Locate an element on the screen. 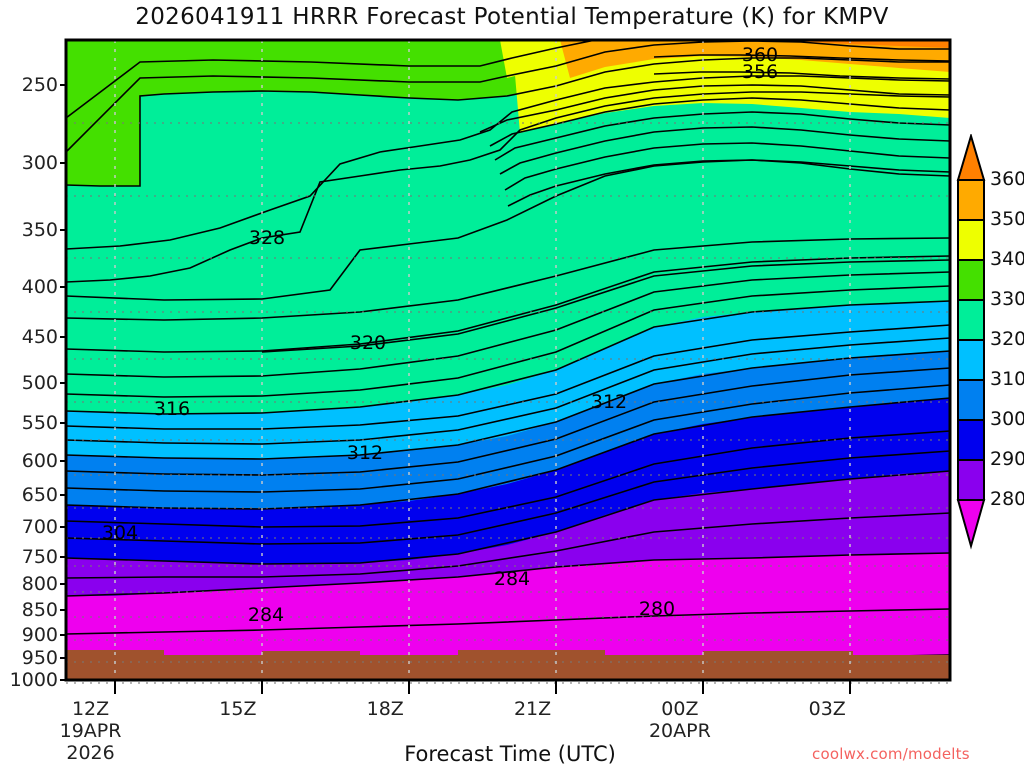  contour-label: 356 is located at coordinates (760, 72).